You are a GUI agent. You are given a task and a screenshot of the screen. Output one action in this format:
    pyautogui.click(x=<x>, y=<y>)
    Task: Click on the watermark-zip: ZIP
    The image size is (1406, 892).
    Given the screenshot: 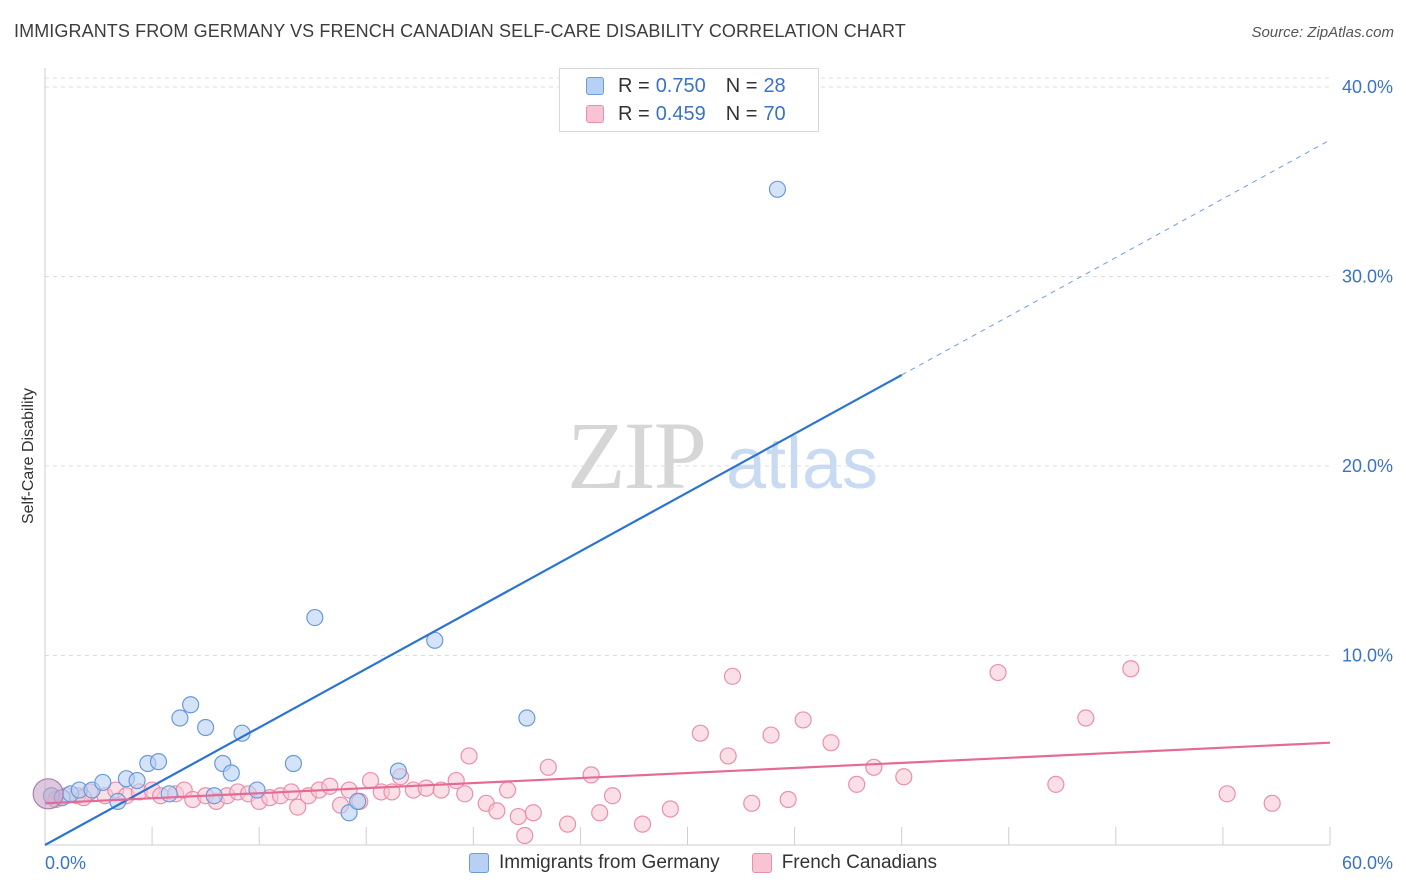 What is the action you would take?
    pyautogui.click(x=636, y=455)
    